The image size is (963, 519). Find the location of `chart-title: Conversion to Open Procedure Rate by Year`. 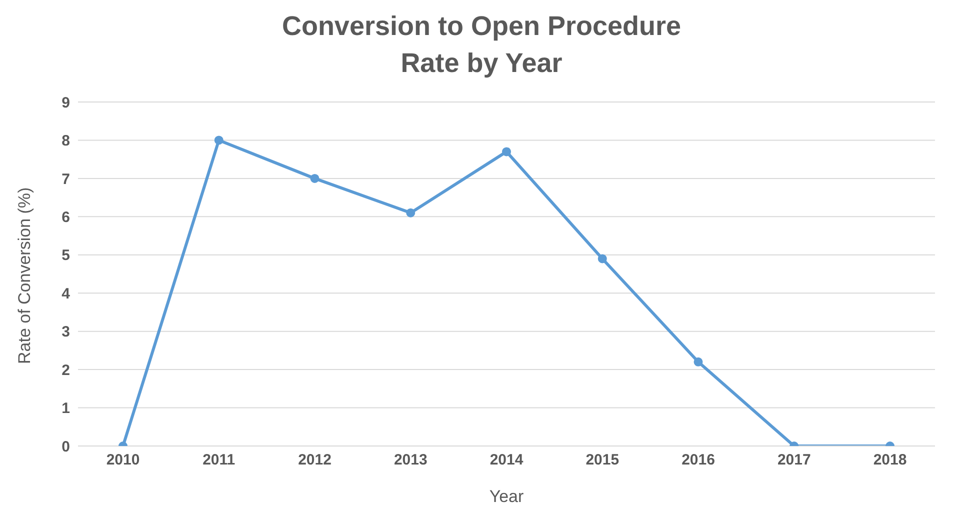

chart-title: Conversion to Open Procedure Rate by Year is located at coordinates (481, 45).